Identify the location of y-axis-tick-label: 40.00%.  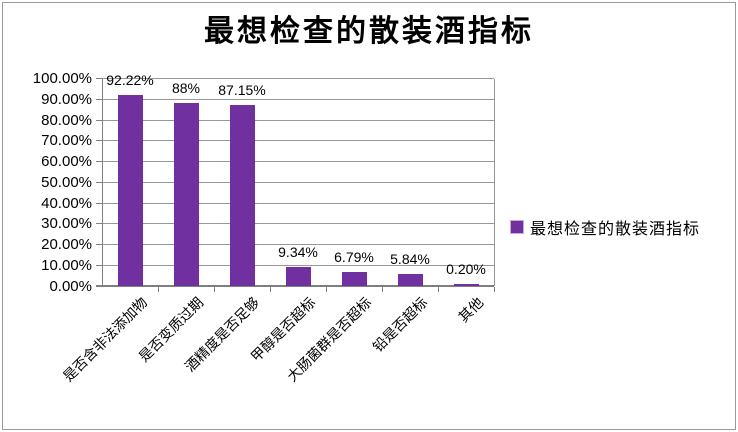
(66, 203).